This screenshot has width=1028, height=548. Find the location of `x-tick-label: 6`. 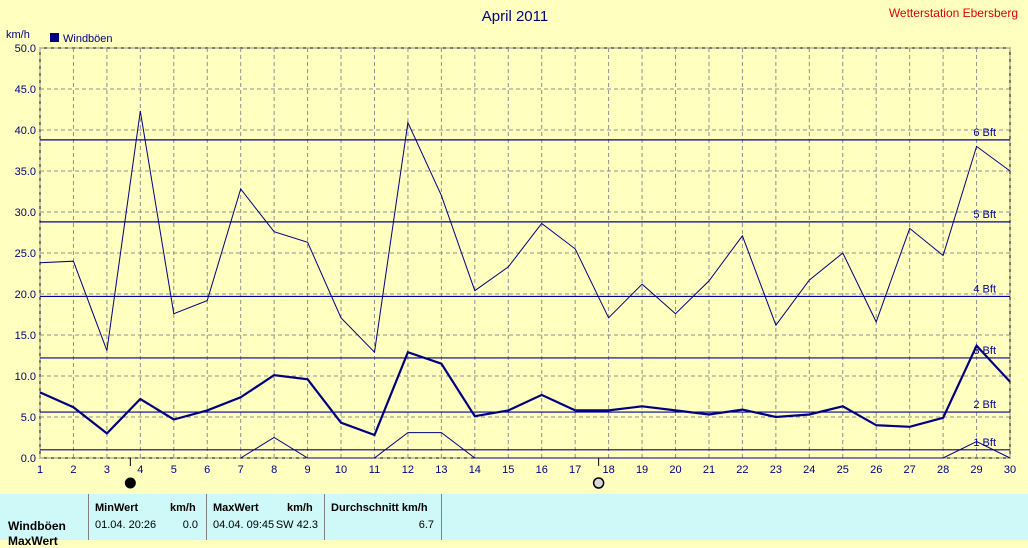

x-tick-label: 6 is located at coordinates (207, 470).